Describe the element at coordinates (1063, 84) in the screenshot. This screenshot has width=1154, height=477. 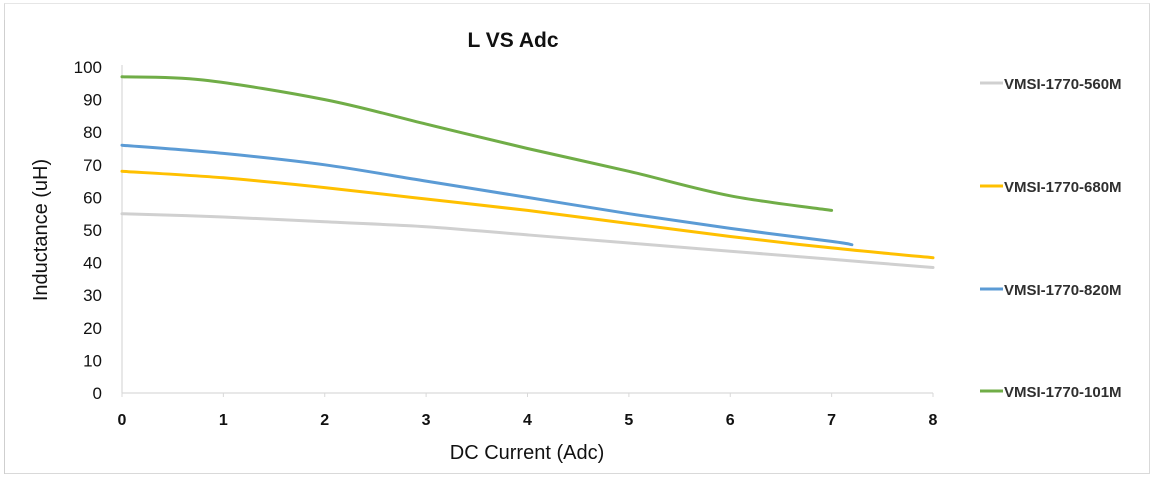
I see `legend-label: VMSI-1770-560M` at that location.